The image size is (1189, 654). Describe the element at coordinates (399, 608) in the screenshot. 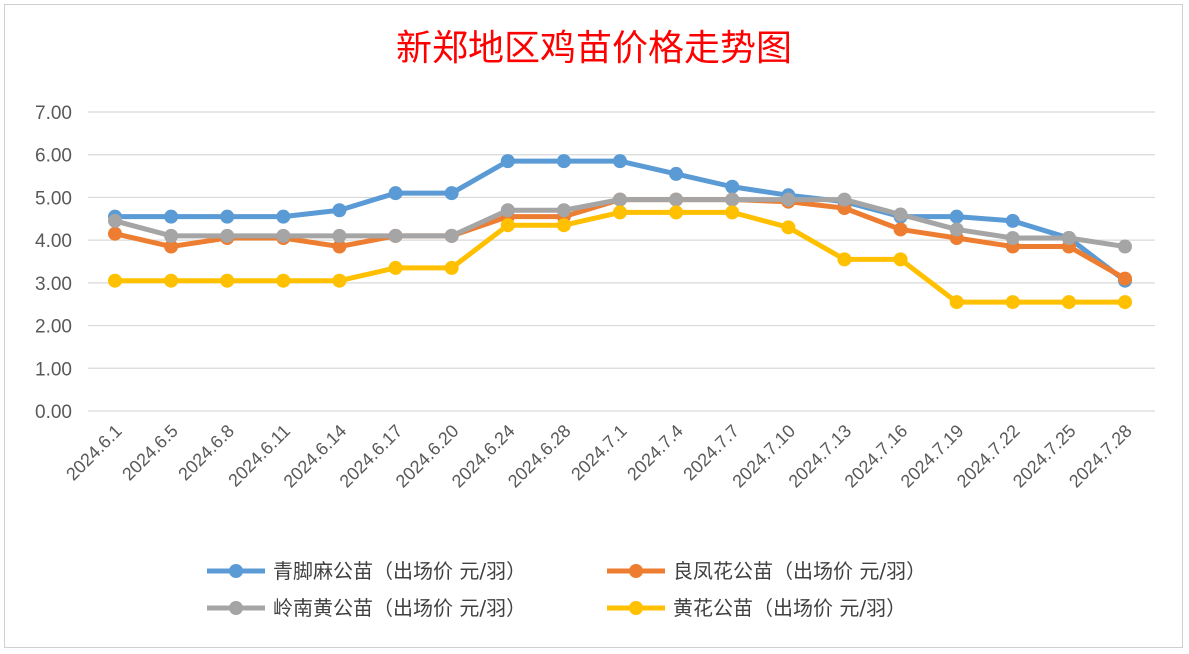

I see `legend-label: 岭南黄公苗（出场价 元/羽）` at that location.